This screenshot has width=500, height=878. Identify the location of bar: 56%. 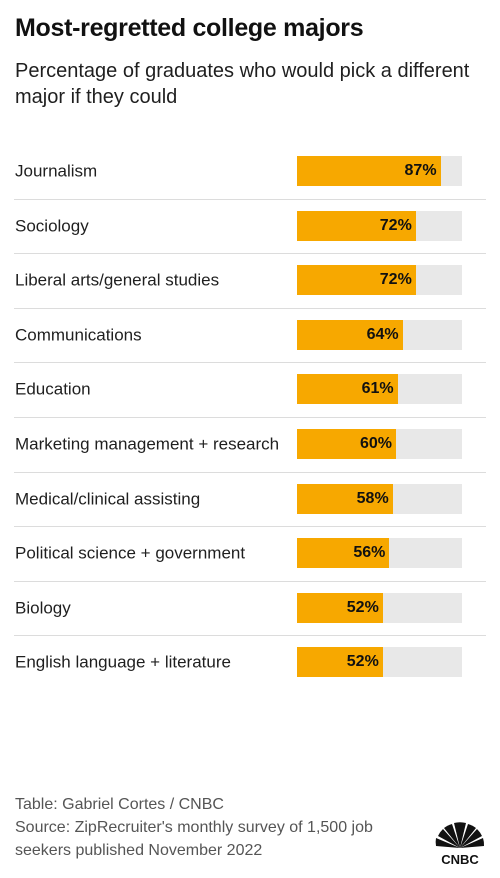
(343, 553).